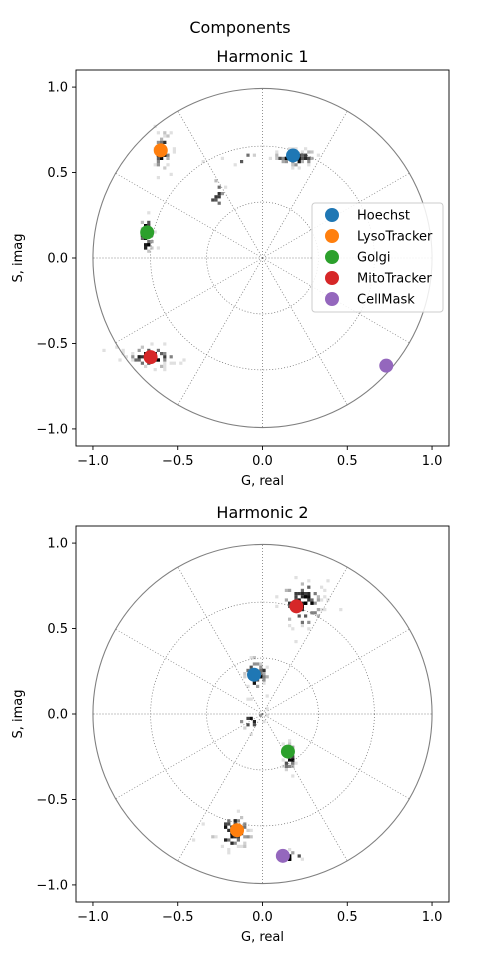 Image resolution: width=480 pixels, height=960 pixels. What do you see at coordinates (52, 344) in the screenshot?
I see `y-tick-label: −0.5` at bounding box center [52, 344].